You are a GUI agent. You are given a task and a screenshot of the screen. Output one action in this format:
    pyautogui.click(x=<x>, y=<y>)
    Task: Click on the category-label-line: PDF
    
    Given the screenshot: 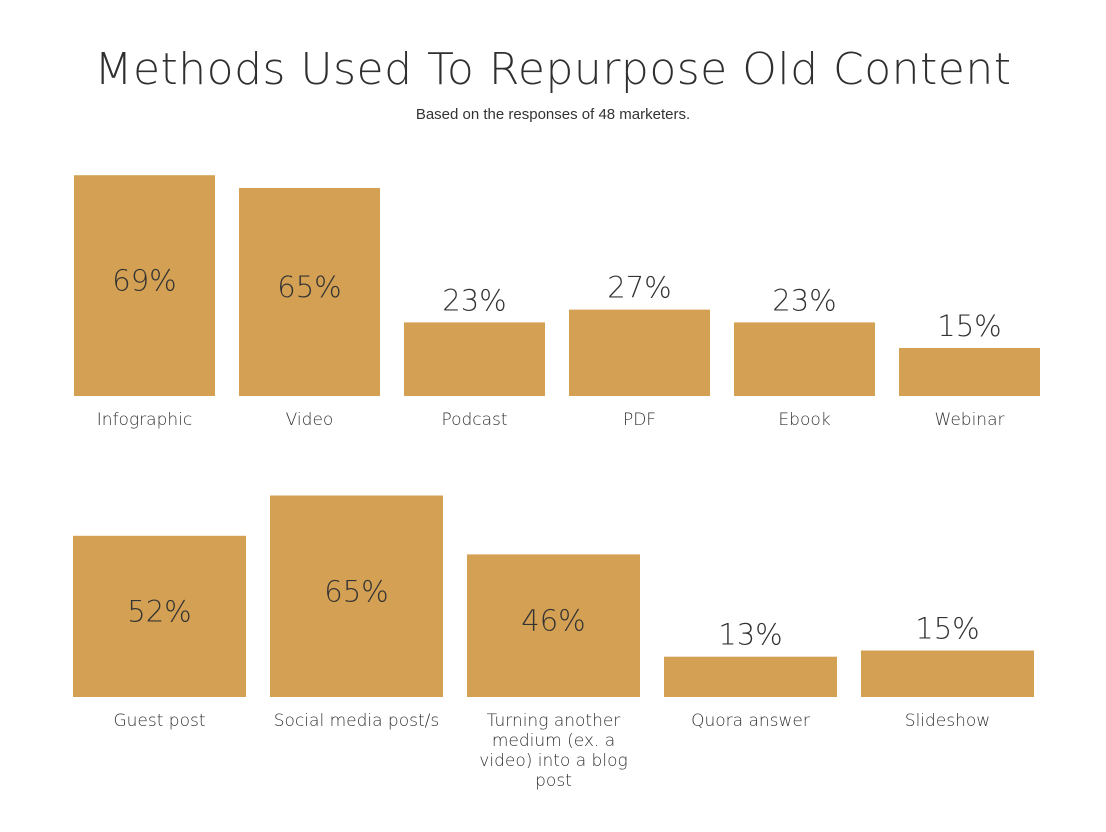 What is the action you would take?
    pyautogui.click(x=639, y=420)
    